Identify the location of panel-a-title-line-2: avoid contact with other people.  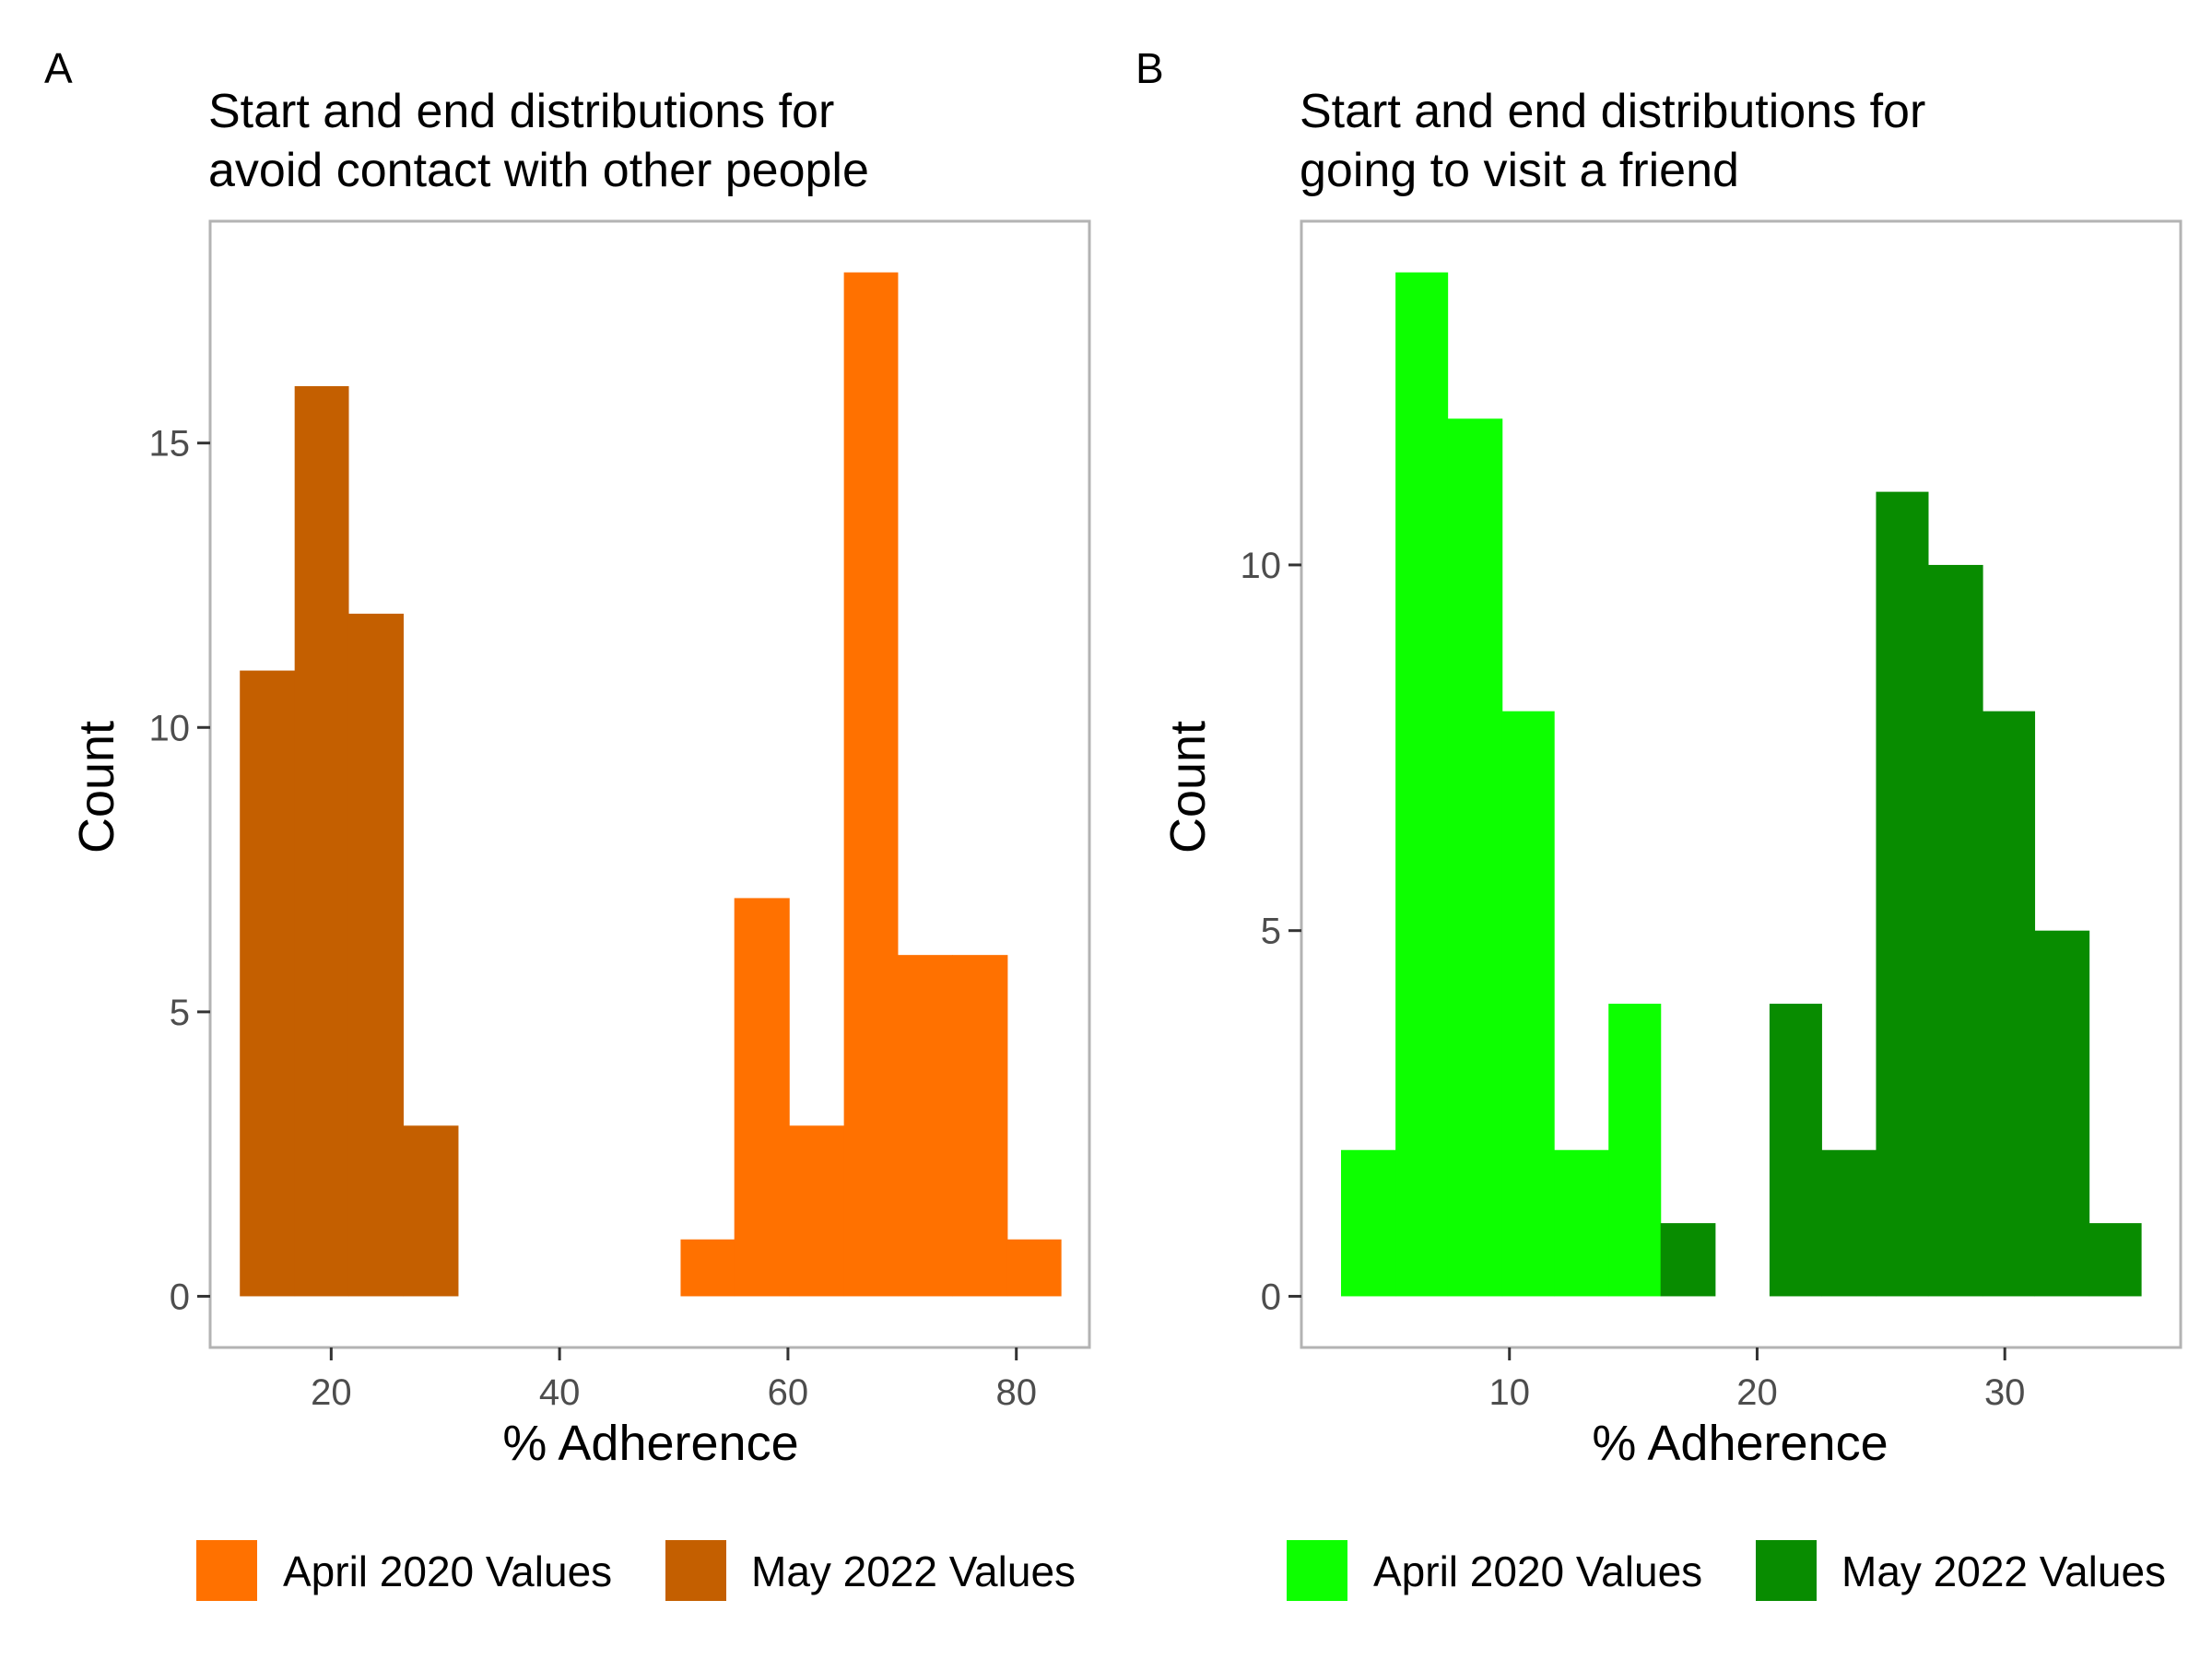
(538, 170).